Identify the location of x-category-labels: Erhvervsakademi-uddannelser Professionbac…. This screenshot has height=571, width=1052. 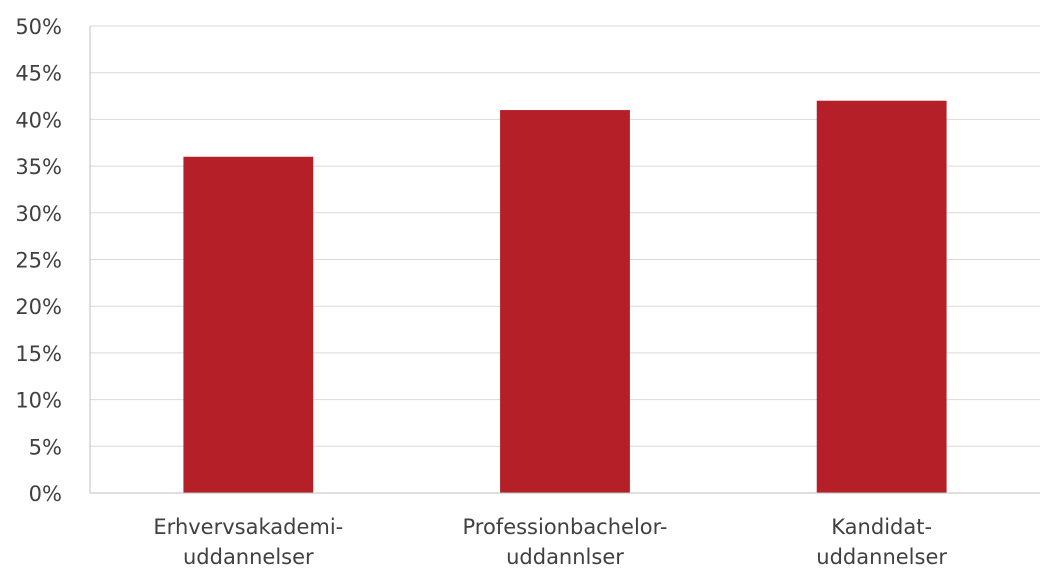
(550, 542).